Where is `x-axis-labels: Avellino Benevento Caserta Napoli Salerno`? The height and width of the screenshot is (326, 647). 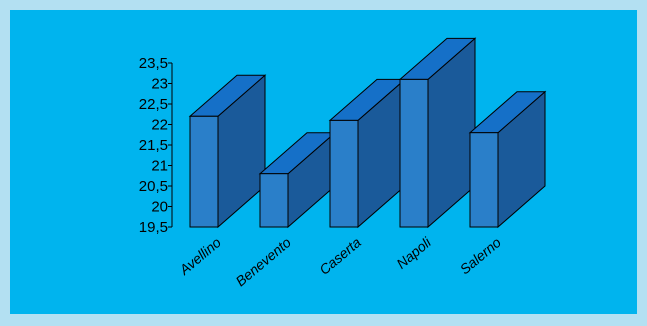 x-axis-labels: Avellino Benevento Caserta Napoli Salerno is located at coordinates (340, 261).